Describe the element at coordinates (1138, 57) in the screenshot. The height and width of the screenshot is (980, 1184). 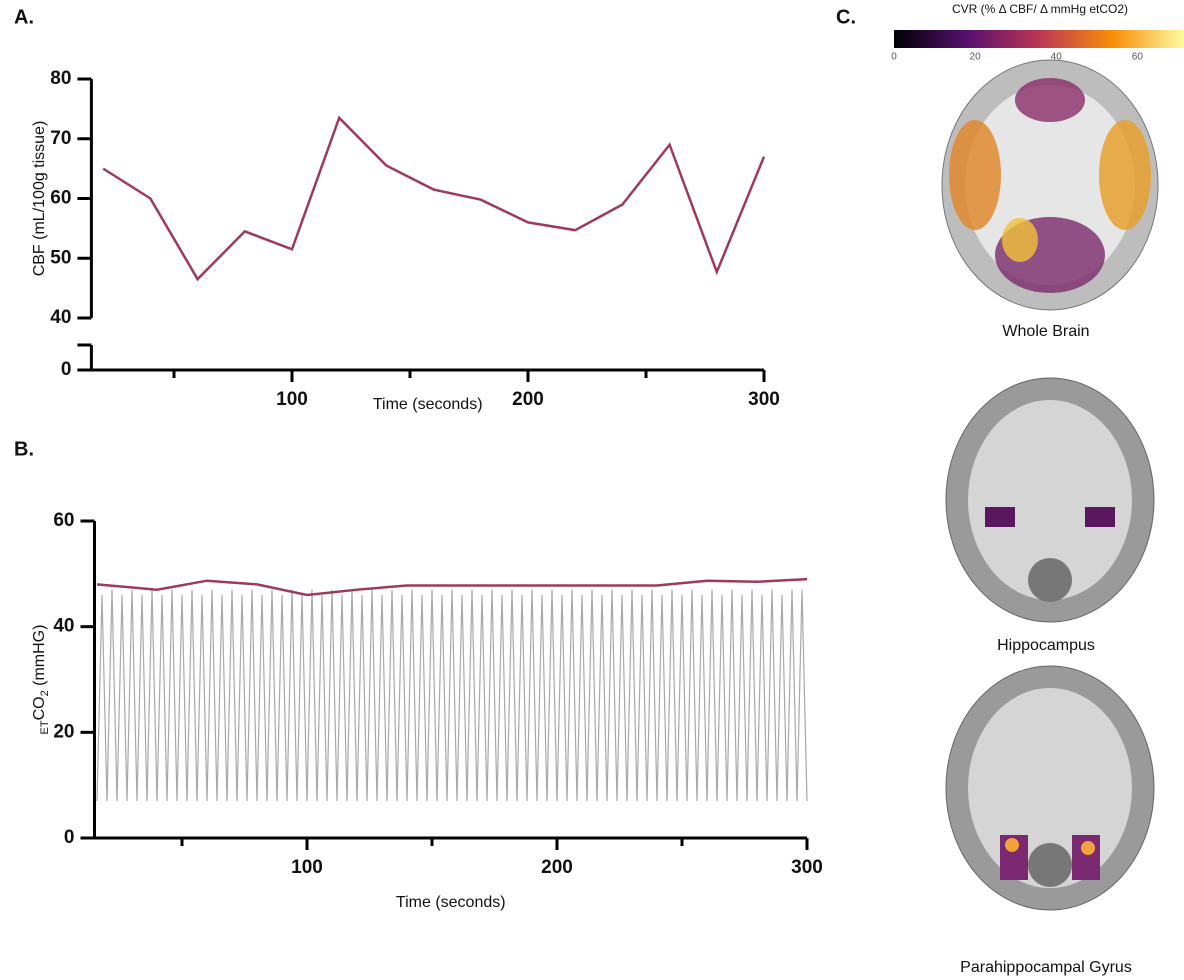
I see `colorbar-tick-label: 60` at that location.